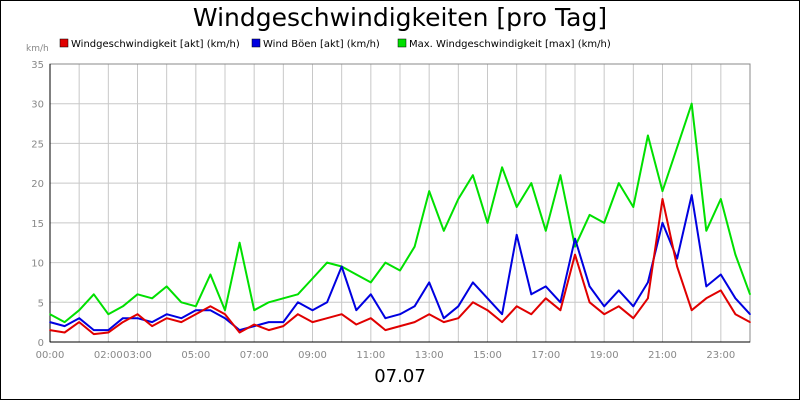 The width and height of the screenshot is (800, 400). Describe the element at coordinates (400, 376) in the screenshot. I see `date-label: 07.07` at that location.